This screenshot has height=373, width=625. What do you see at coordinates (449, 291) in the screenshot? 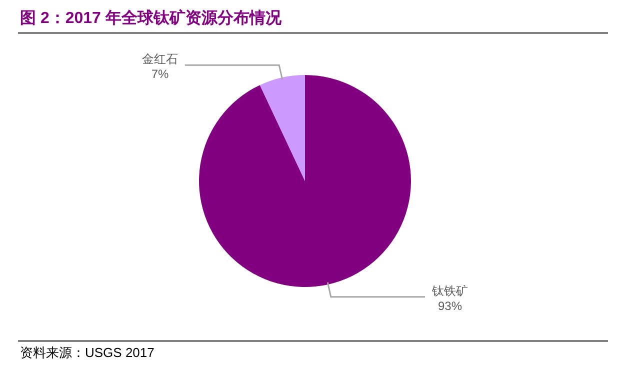
I see `slice-label: 钛铁矿` at bounding box center [449, 291].